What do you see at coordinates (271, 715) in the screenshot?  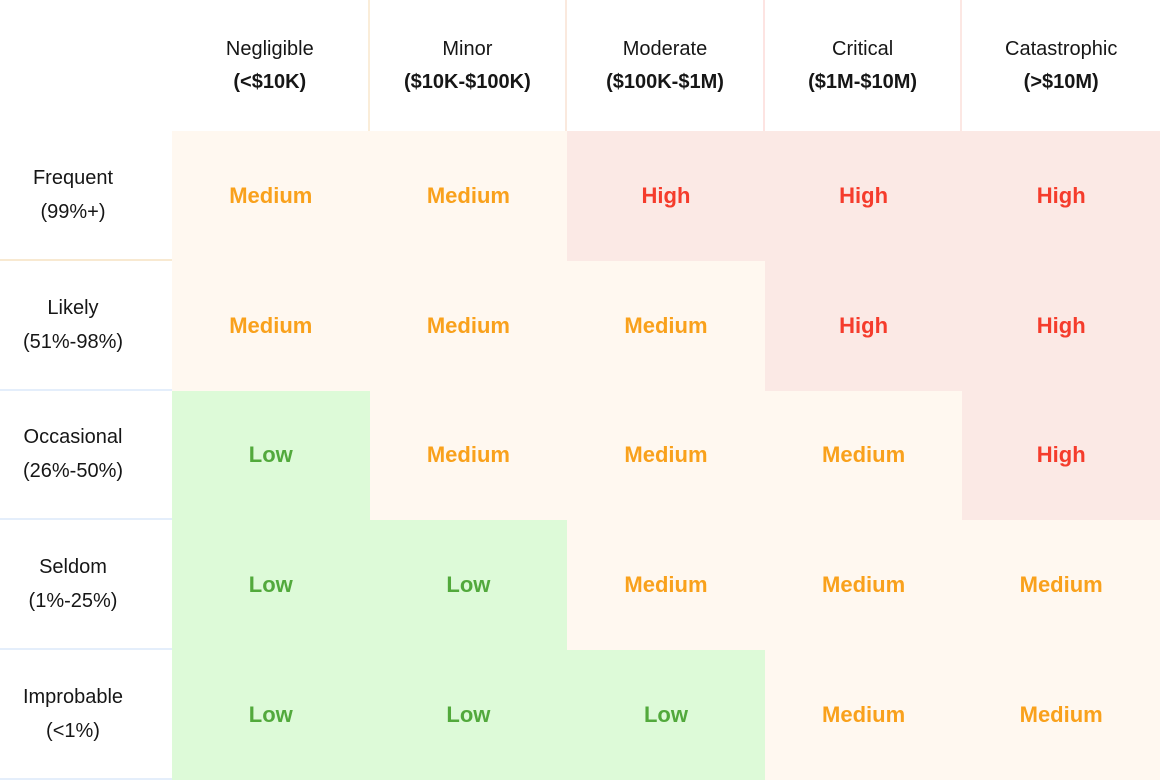 I see `cell-improbable-negligible: Low` at bounding box center [271, 715].